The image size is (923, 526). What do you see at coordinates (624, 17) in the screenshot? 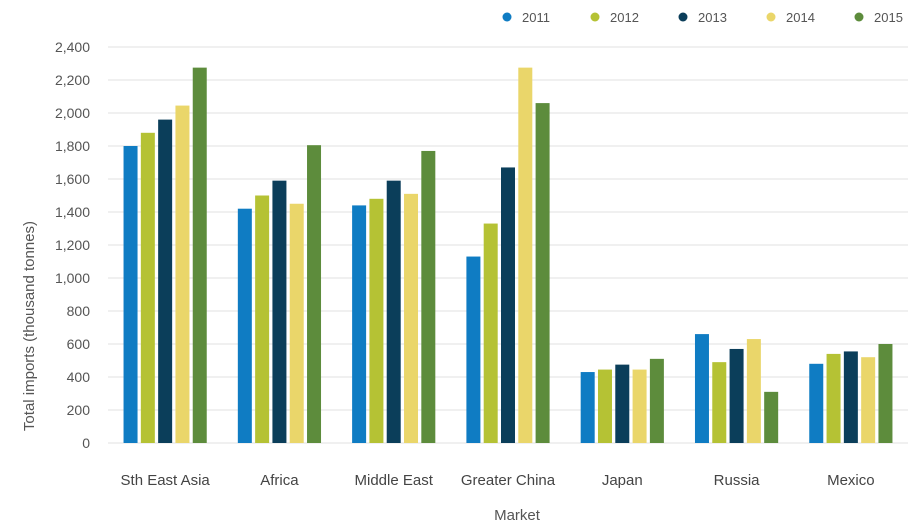
I see `legend-label: 2012` at bounding box center [624, 17].